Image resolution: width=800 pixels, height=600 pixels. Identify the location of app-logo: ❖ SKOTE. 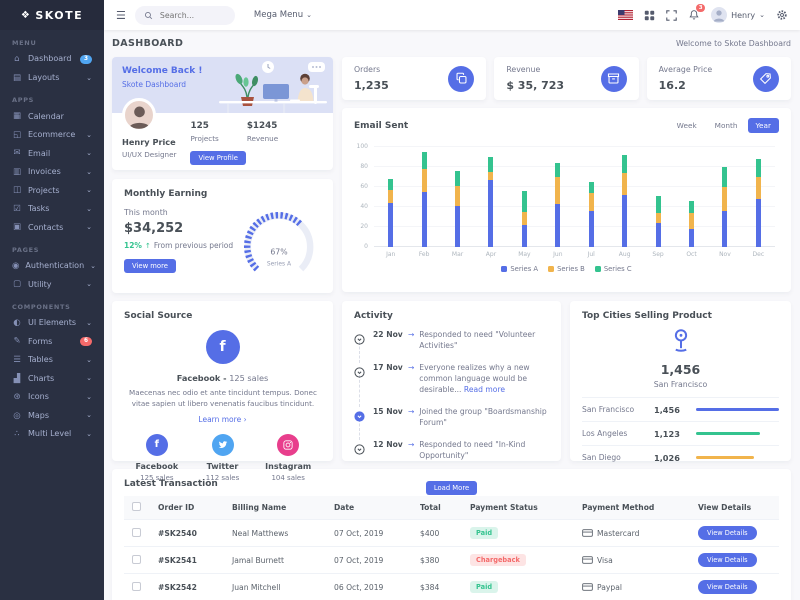
(52, 15).